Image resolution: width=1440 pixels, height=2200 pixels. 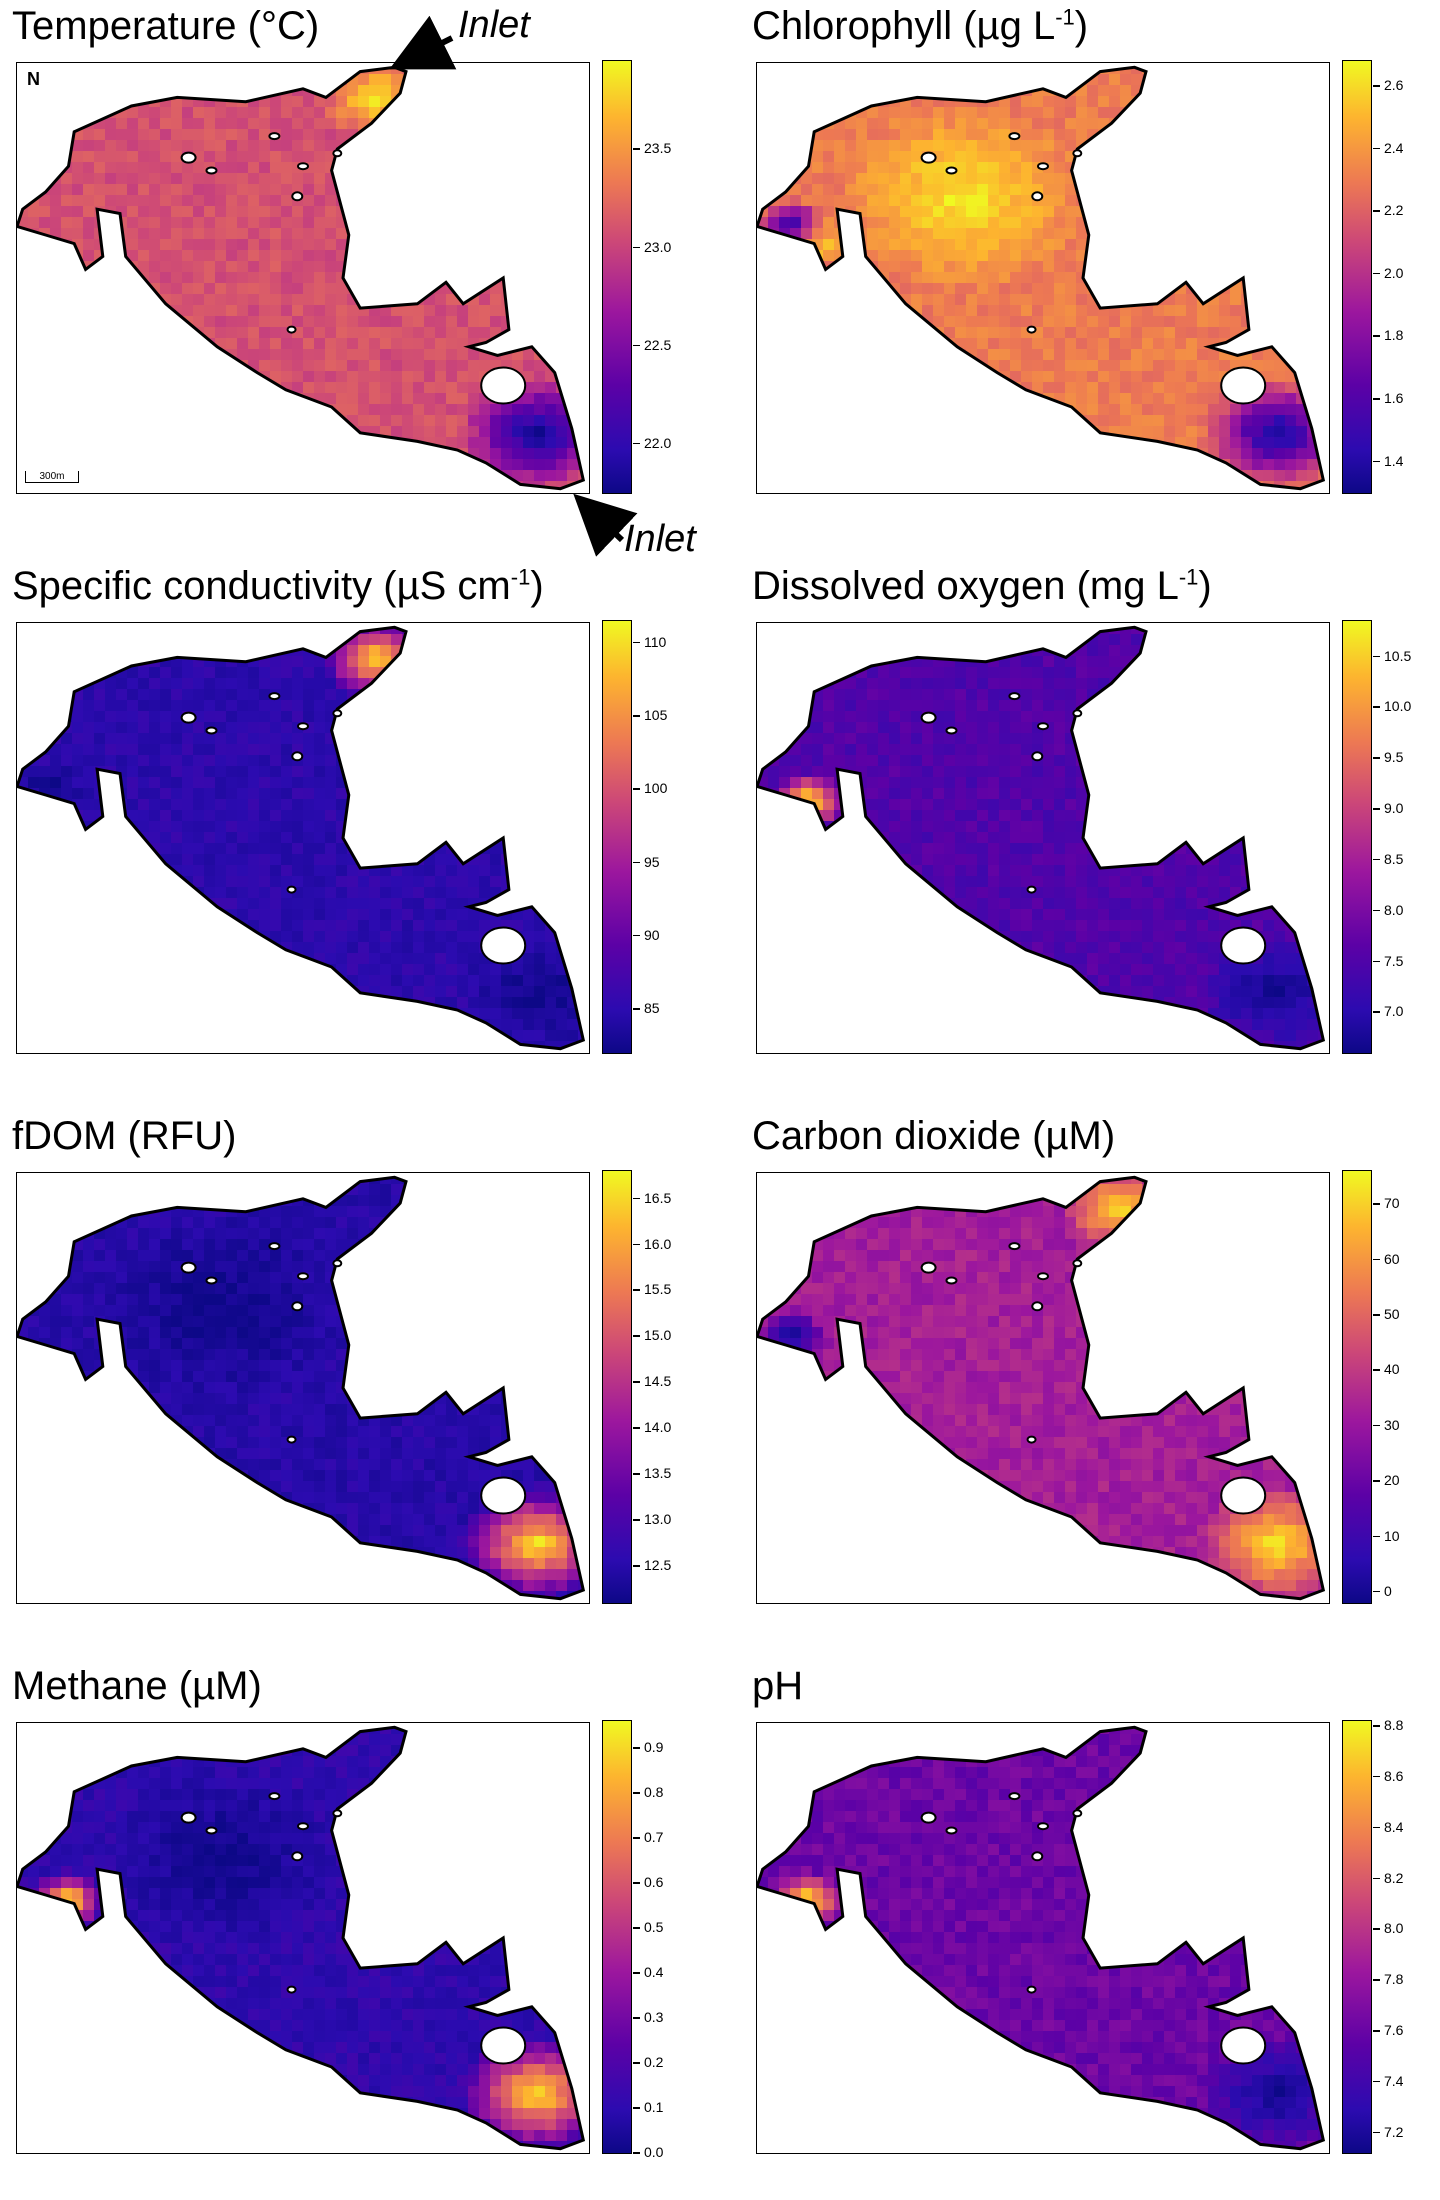 What do you see at coordinates (602, 521) in the screenshot?
I see `arrow-bottom` at bounding box center [602, 521].